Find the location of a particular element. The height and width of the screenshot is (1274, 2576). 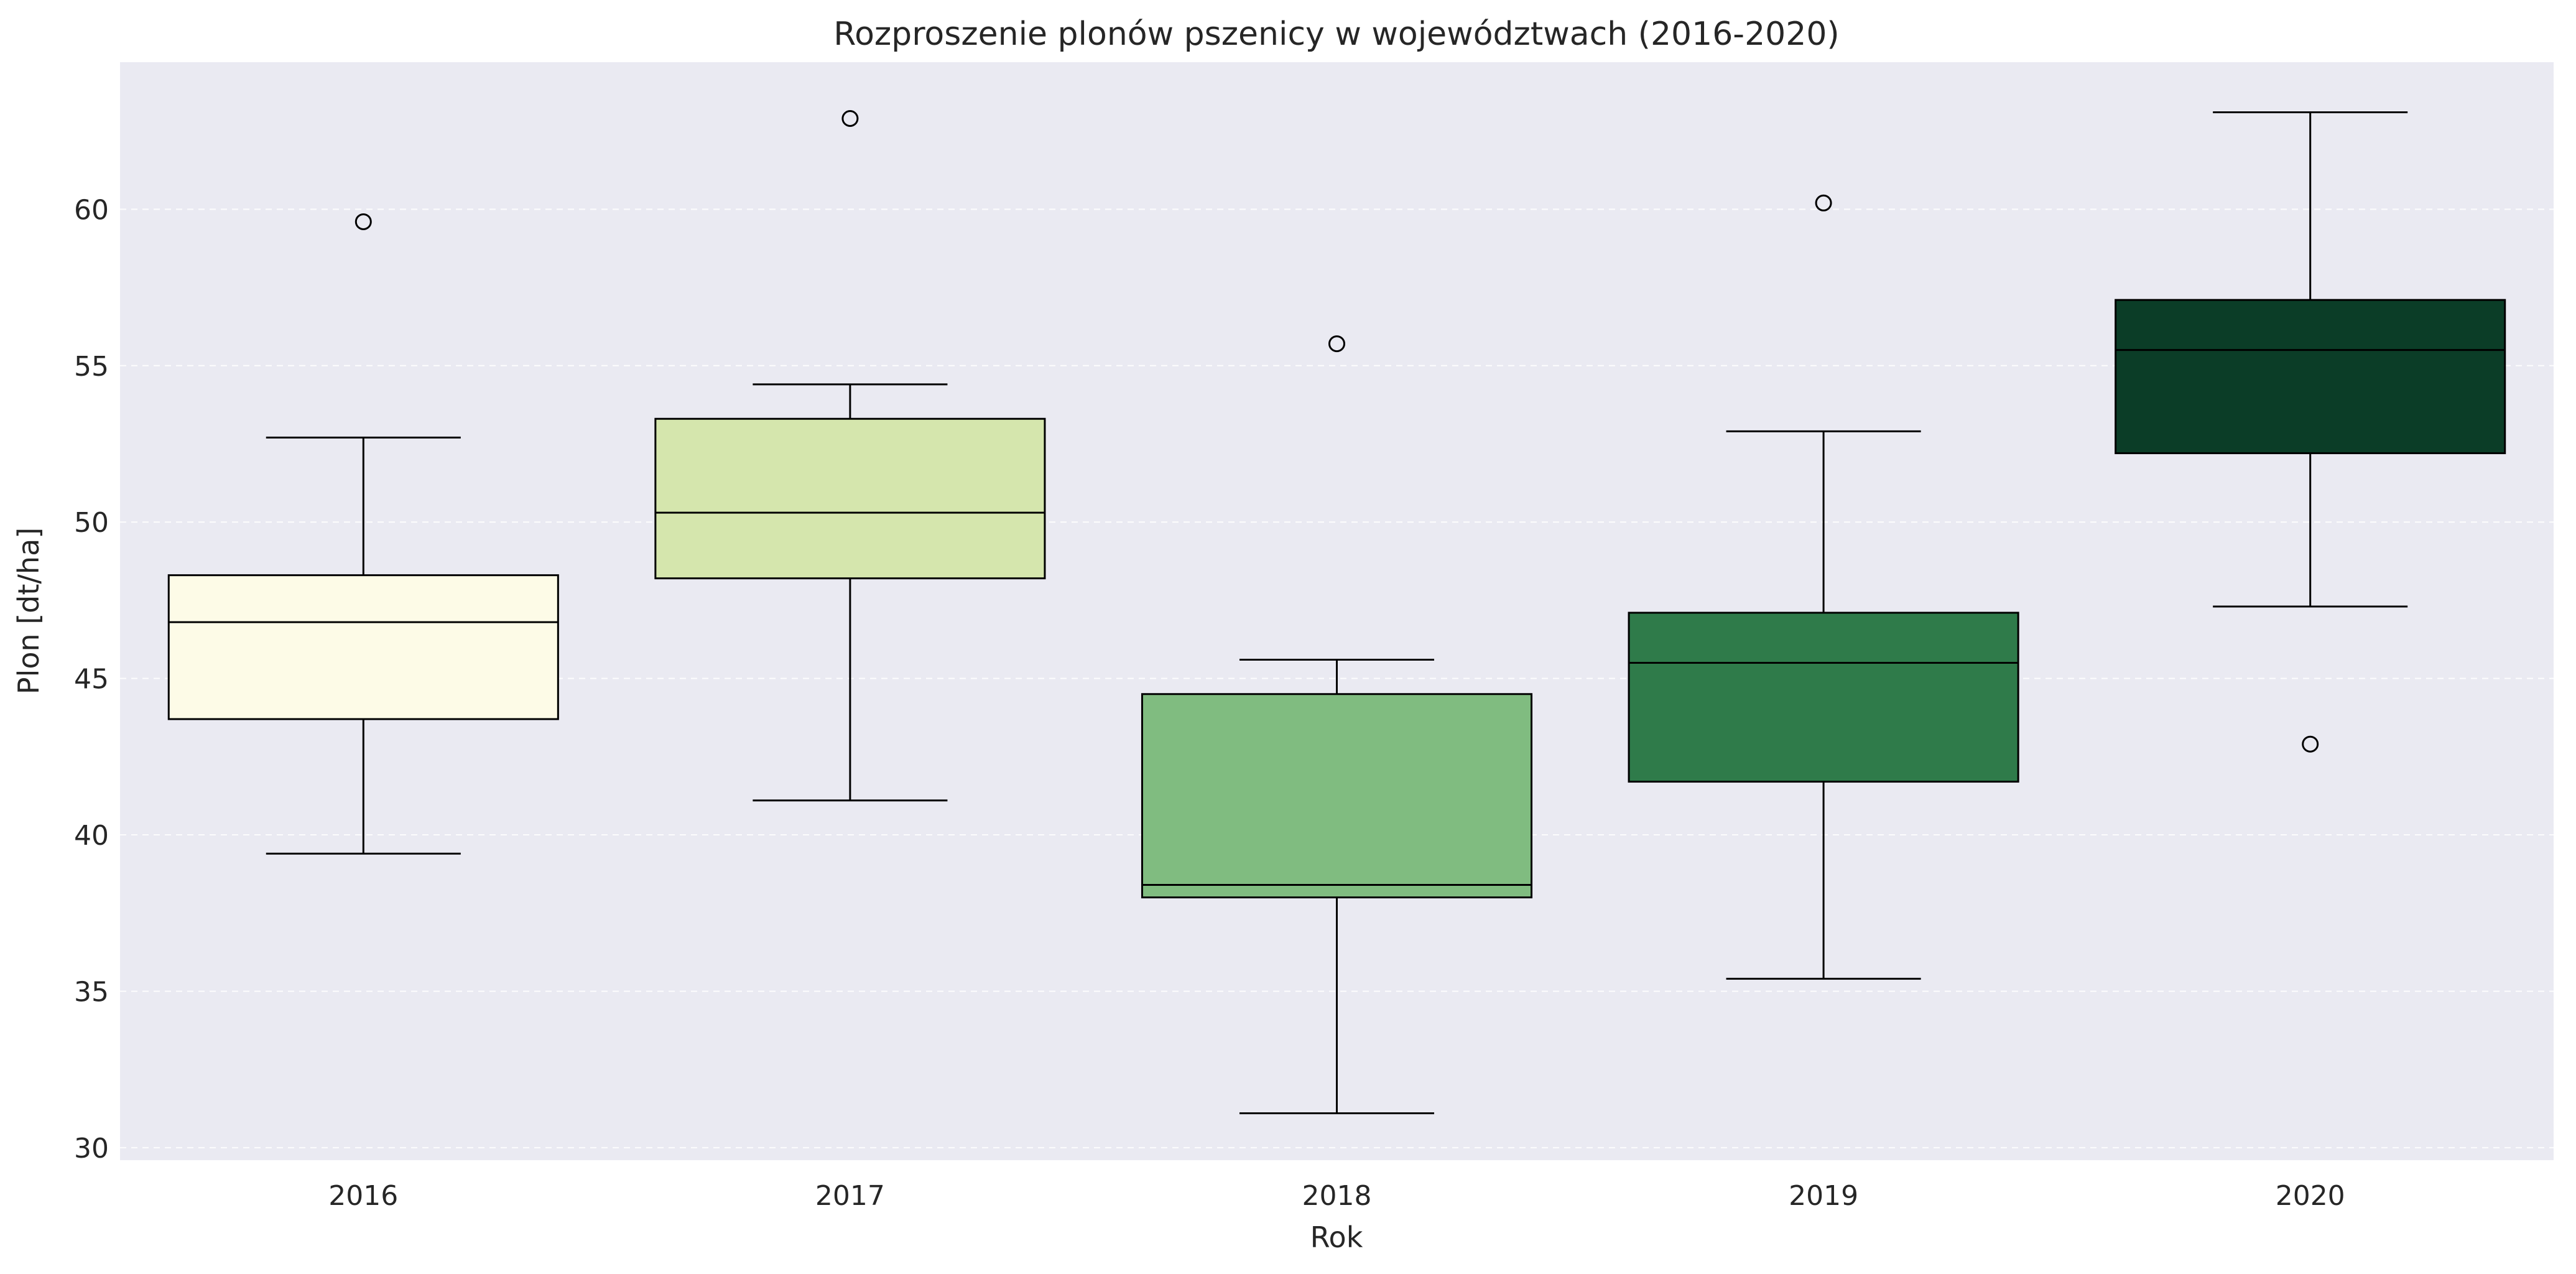

y-tick-label: 30 is located at coordinates (92, 1149).